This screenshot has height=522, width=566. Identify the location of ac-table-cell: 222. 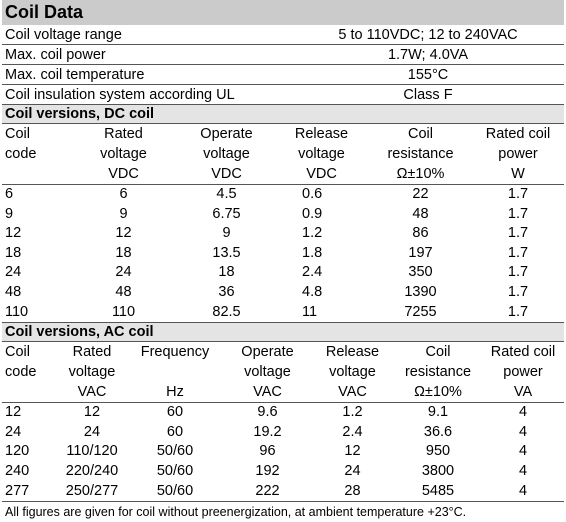
(267, 492).